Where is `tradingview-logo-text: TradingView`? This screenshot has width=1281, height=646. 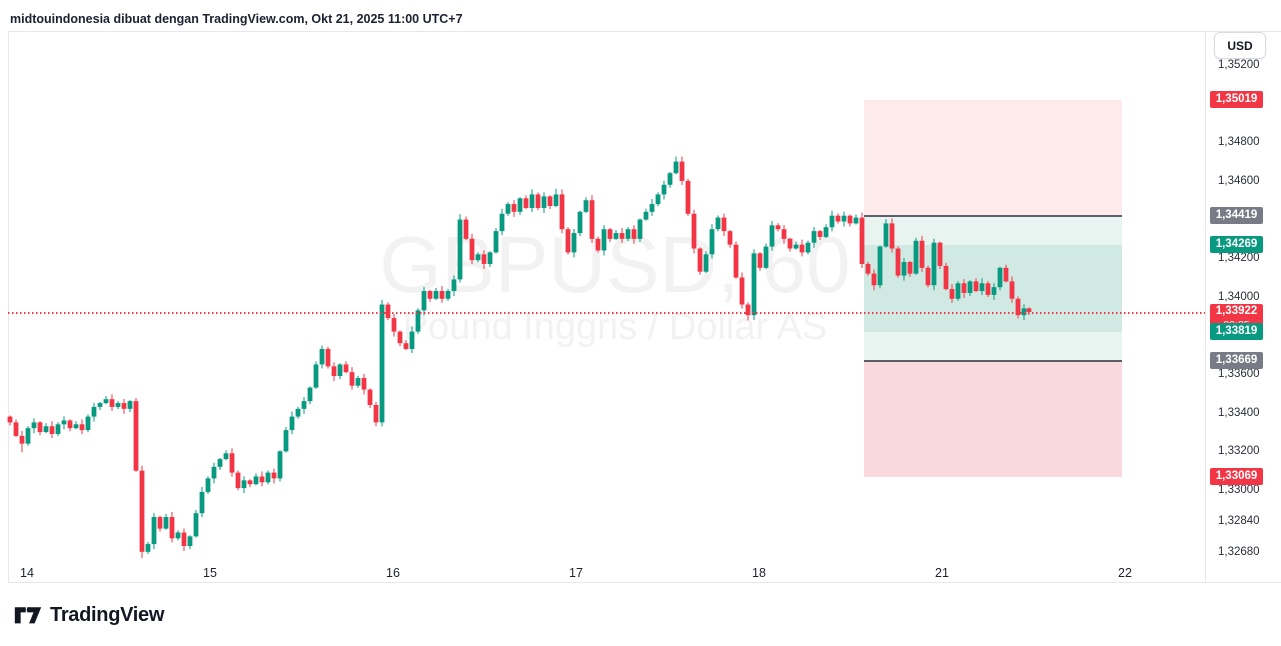 tradingview-logo-text: TradingView is located at coordinates (107, 615).